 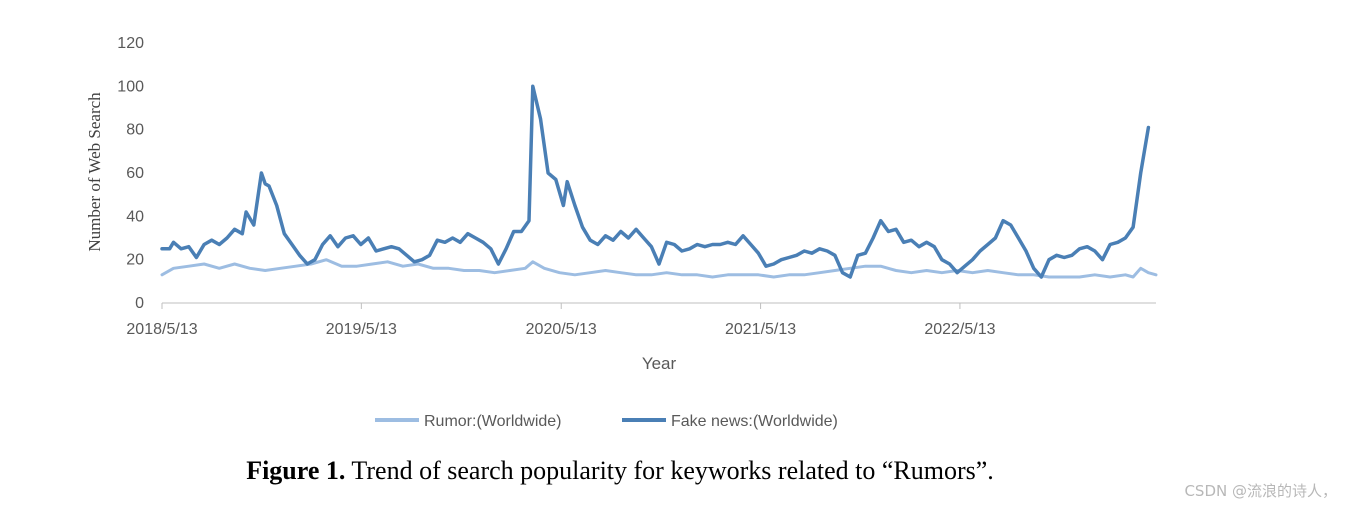 What do you see at coordinates (361, 329) in the screenshot?
I see `x-tick-label: 2019/5/13` at bounding box center [361, 329].